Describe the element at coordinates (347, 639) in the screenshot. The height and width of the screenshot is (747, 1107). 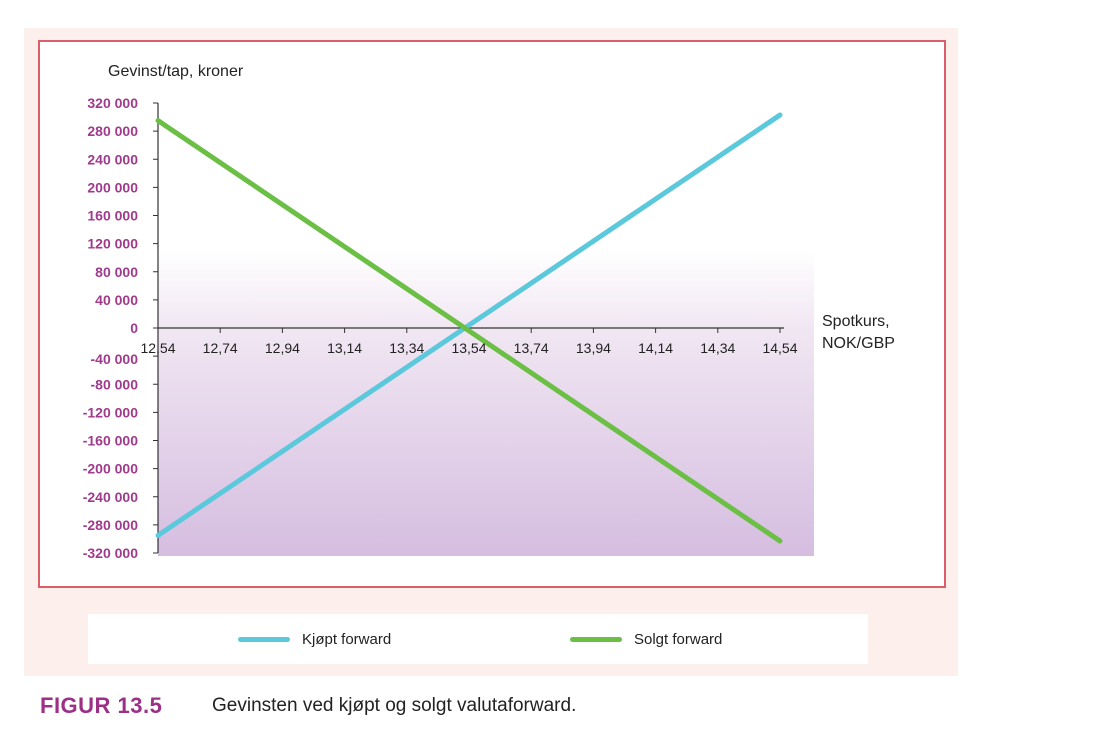
I see `legend-label-kjopt: Kjøpt forward` at that location.